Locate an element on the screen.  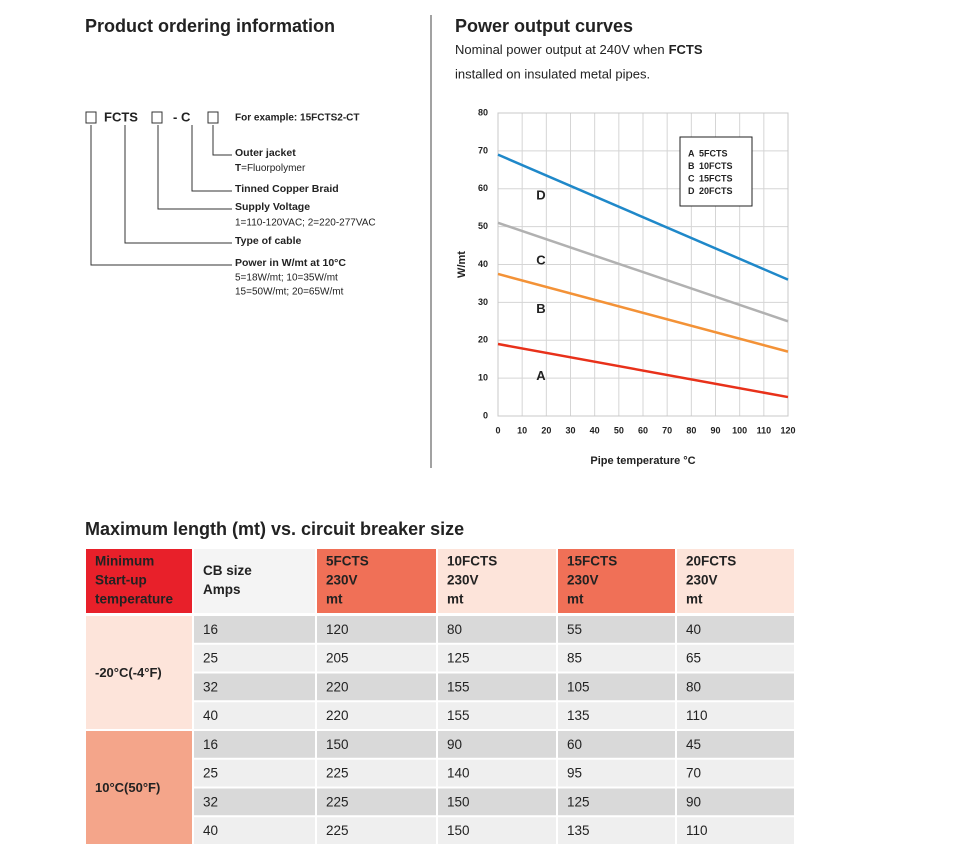
y-tick-label: 70 is located at coordinates (483, 150).